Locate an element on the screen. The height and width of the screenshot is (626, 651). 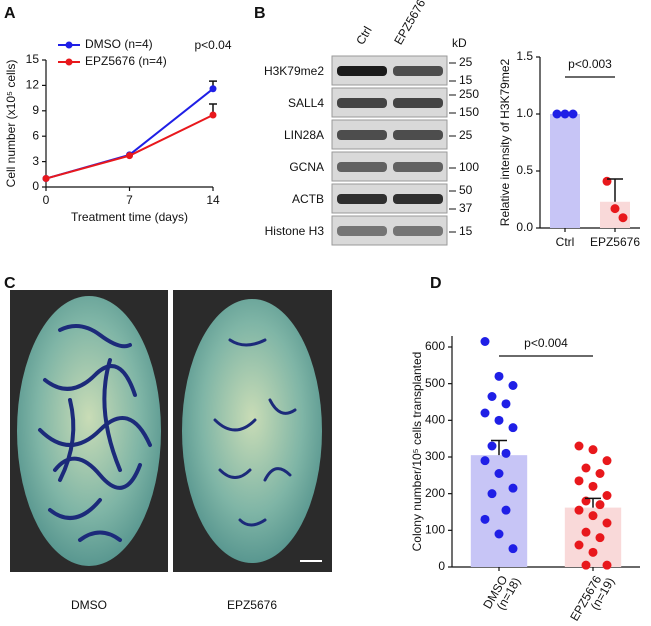
y-tick-label: 600 is located at coordinates (435, 346).